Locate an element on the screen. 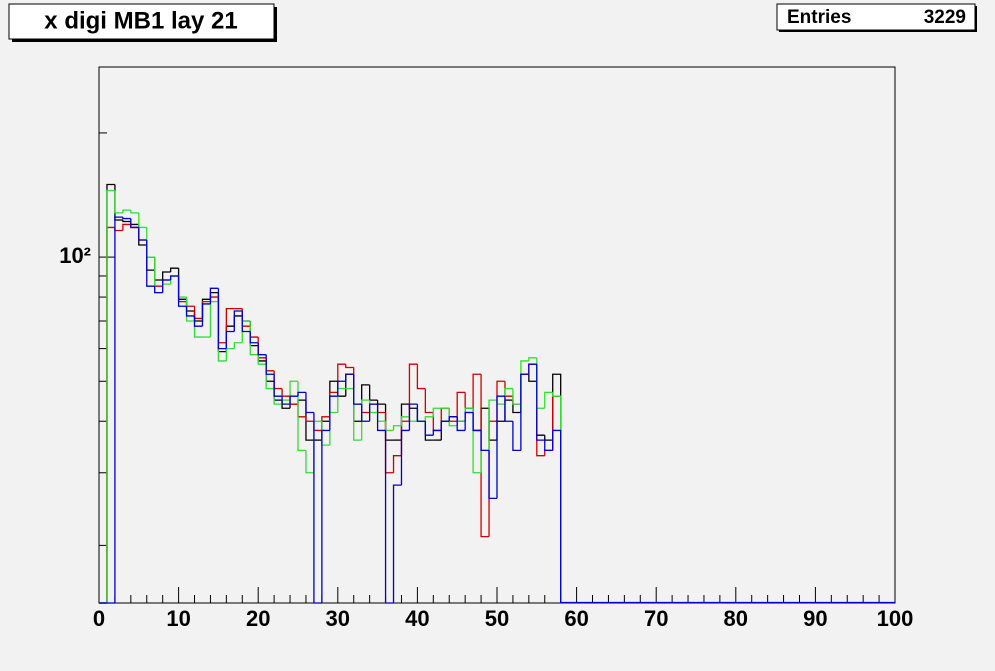 This screenshot has width=995, height=671. chart-title: x digi MB1 lay 21 is located at coordinates (140, 20).